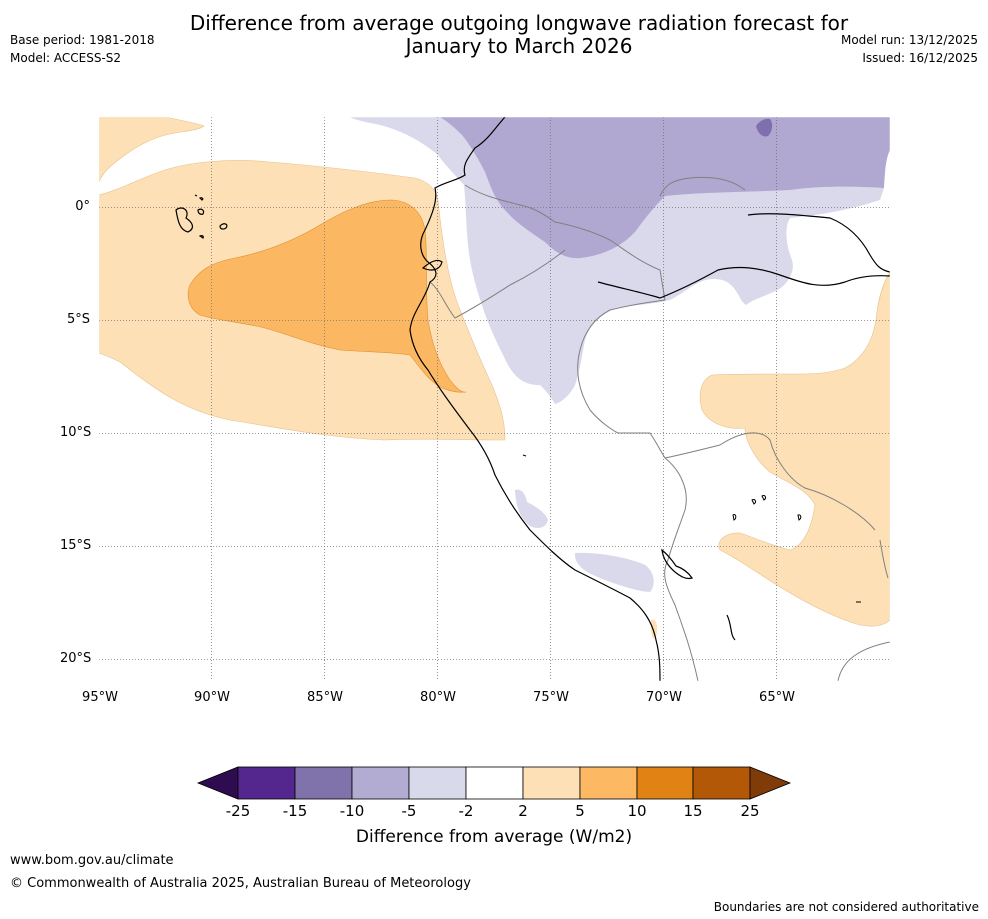 This screenshot has width=988, height=919. What do you see at coordinates (494, 837) in the screenshot?
I see `colorbar-title: Difference from average (W/m2)` at bounding box center [494, 837].